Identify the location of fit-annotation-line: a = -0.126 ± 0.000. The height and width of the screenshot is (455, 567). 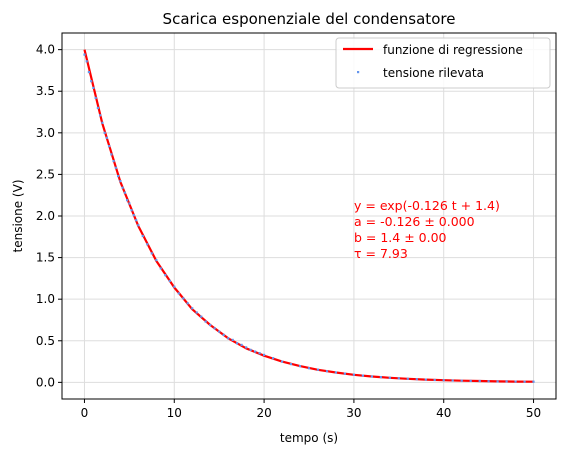
(414, 221).